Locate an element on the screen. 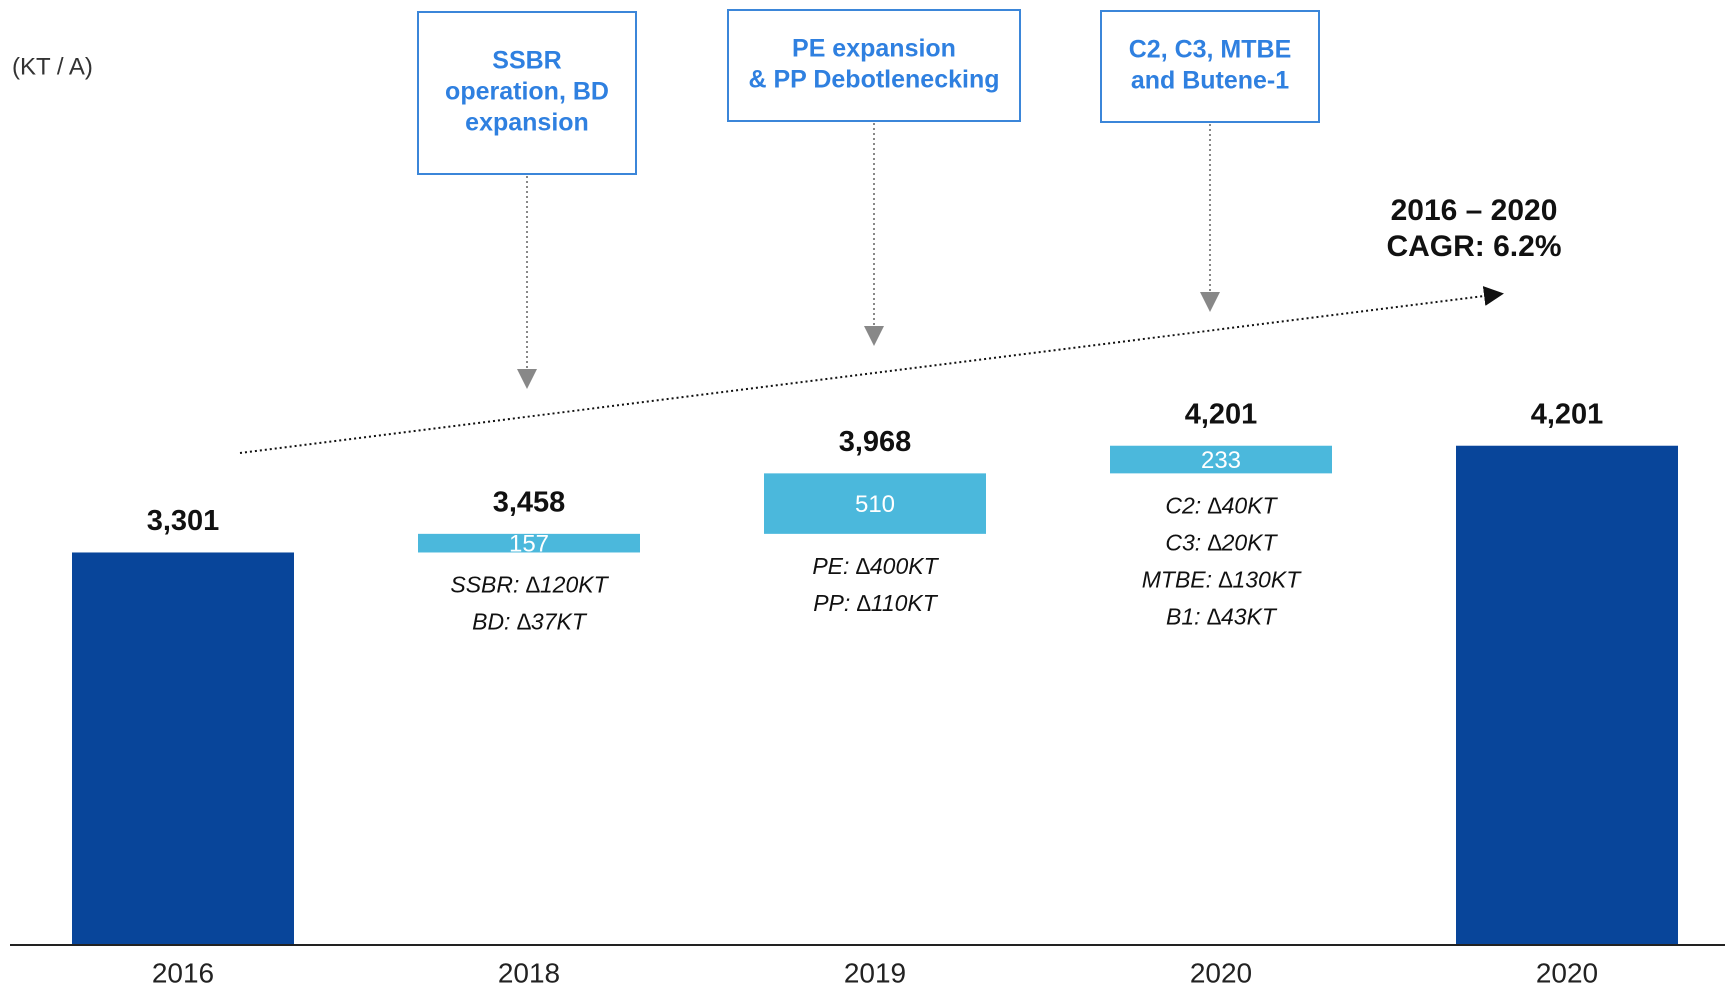 This screenshot has width=1725, height=987. unit-label: (KT / A) is located at coordinates (52, 66).